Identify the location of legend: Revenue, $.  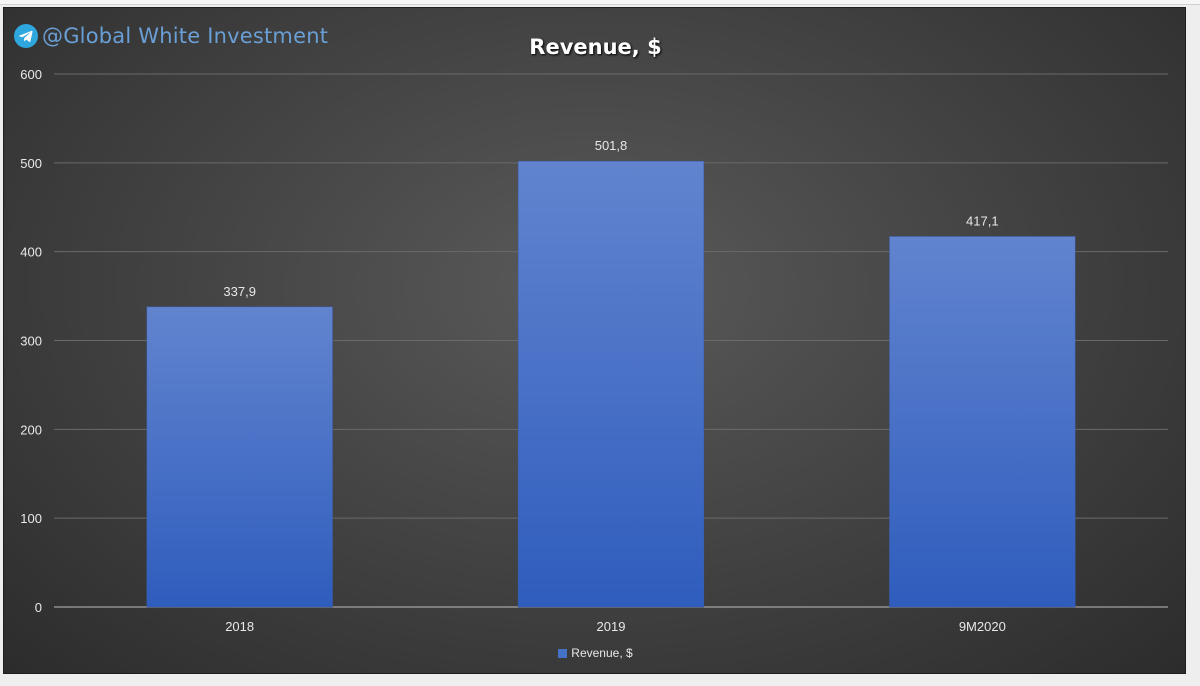
(594, 653).